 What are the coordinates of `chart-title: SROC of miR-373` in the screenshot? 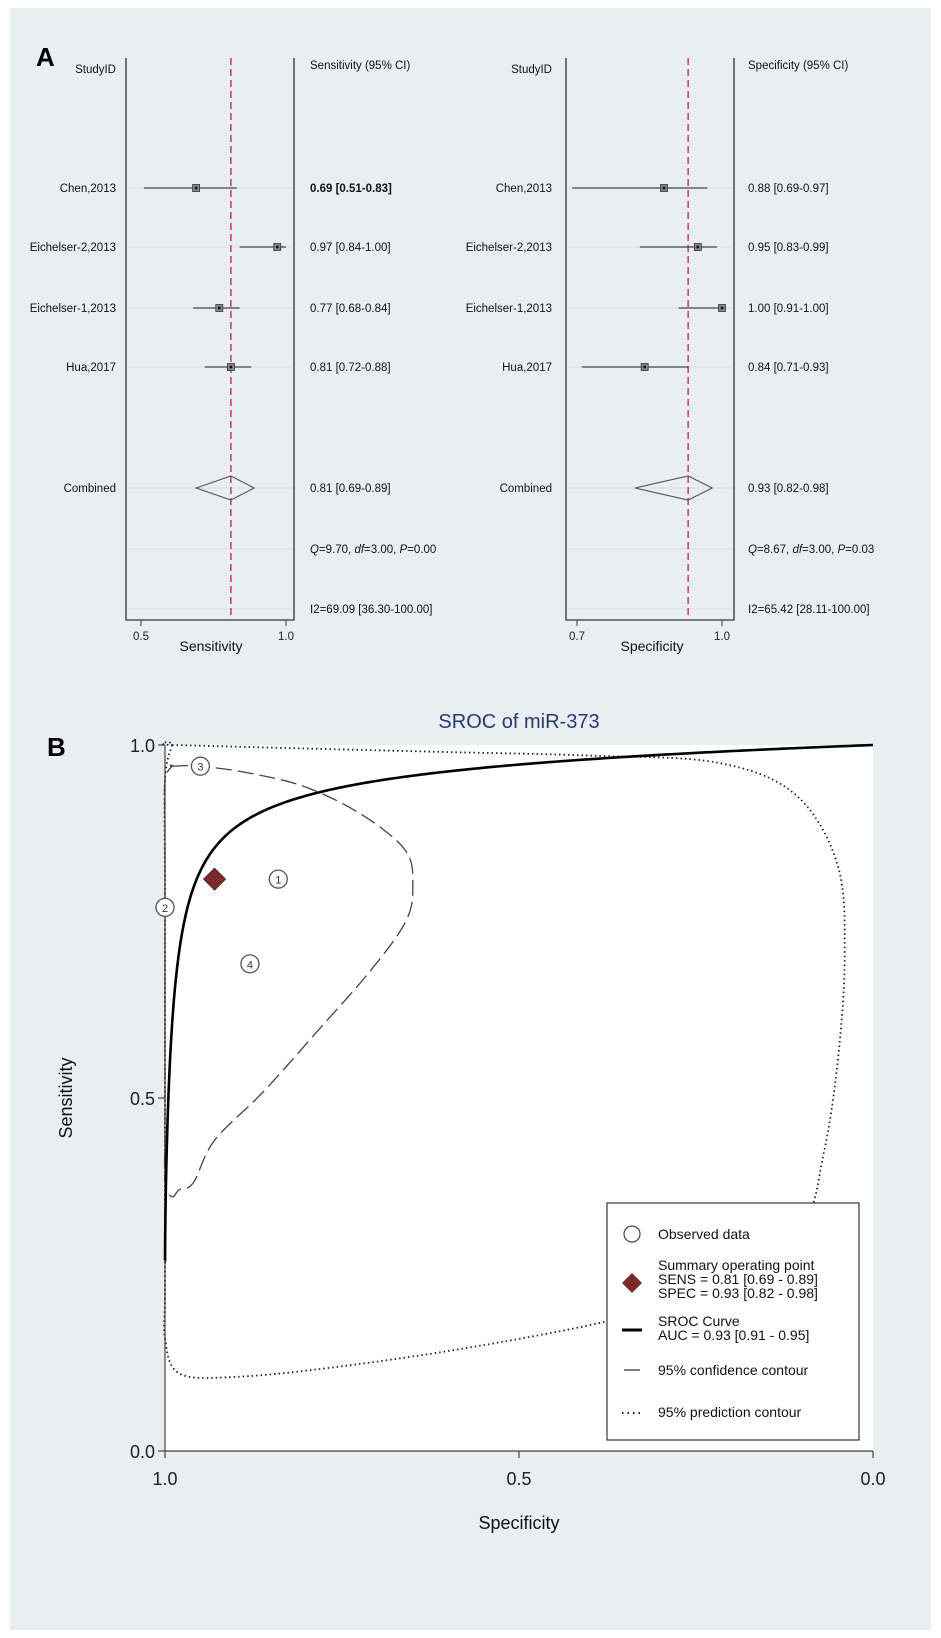 It's located at (518, 722).